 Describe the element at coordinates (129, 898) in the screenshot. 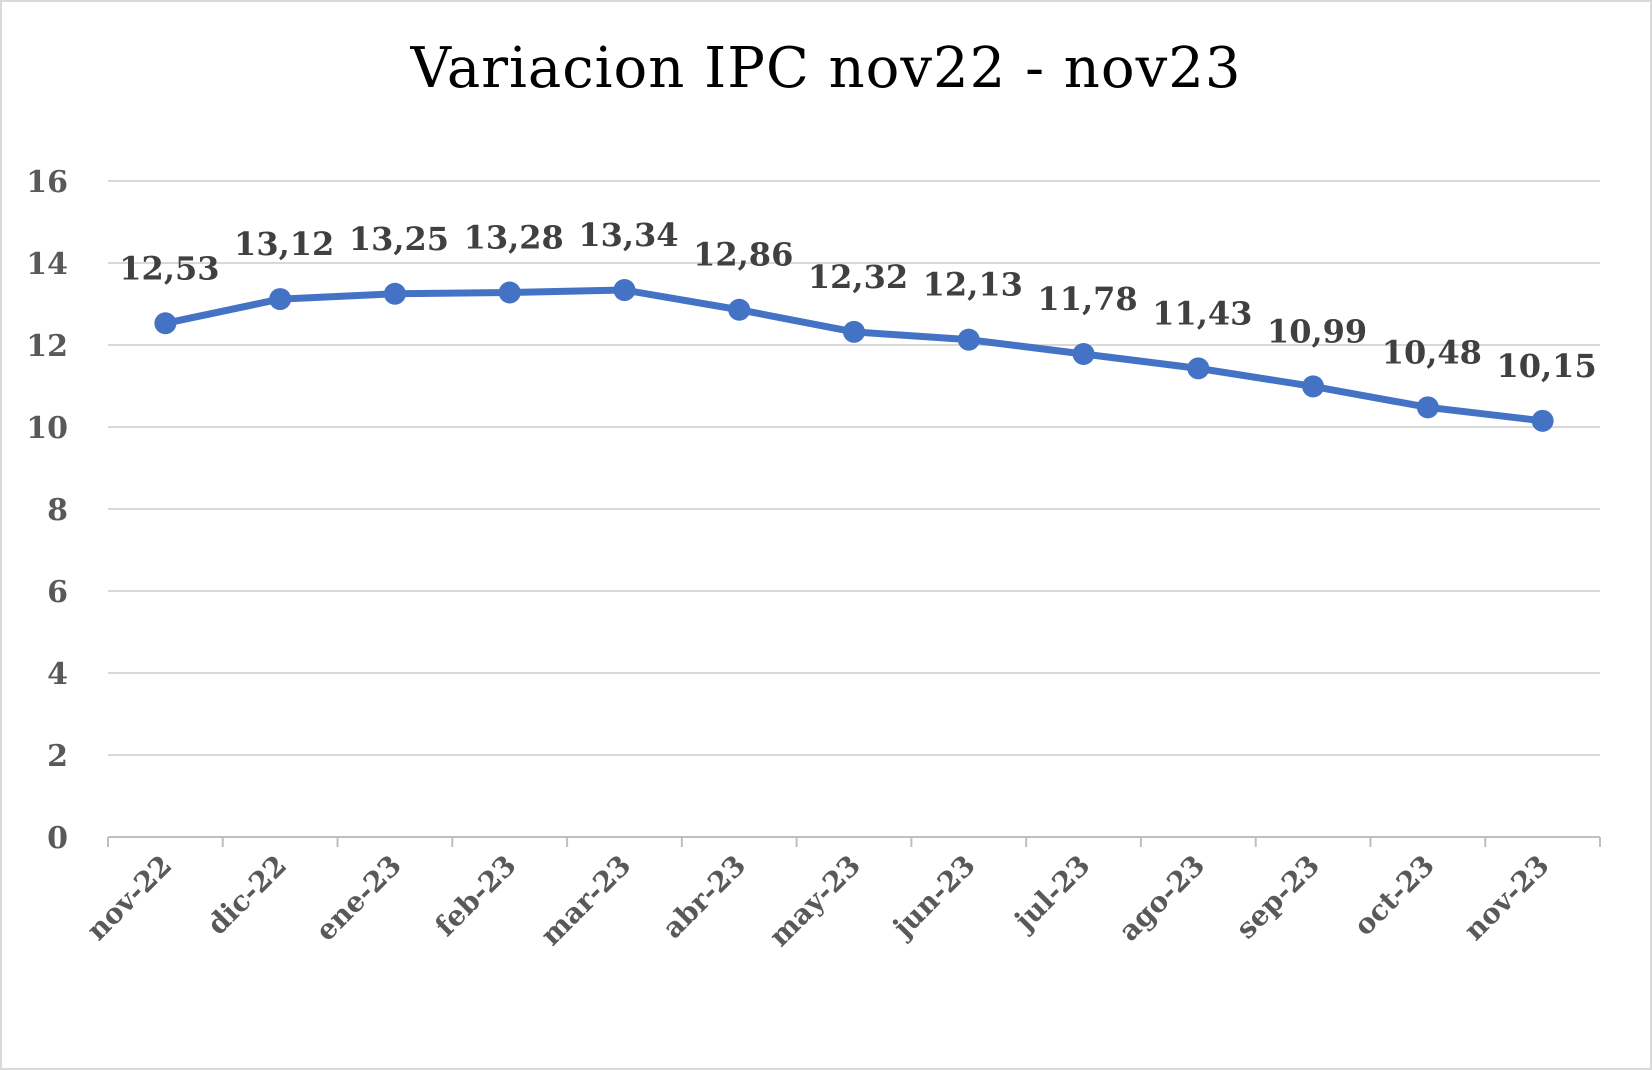

I see `x-tick-label: nov-22` at that location.